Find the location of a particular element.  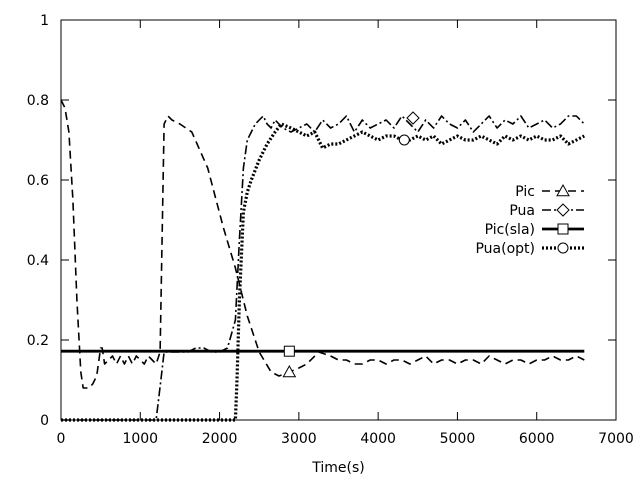

x-tick-label: 7000 is located at coordinates (616, 439).